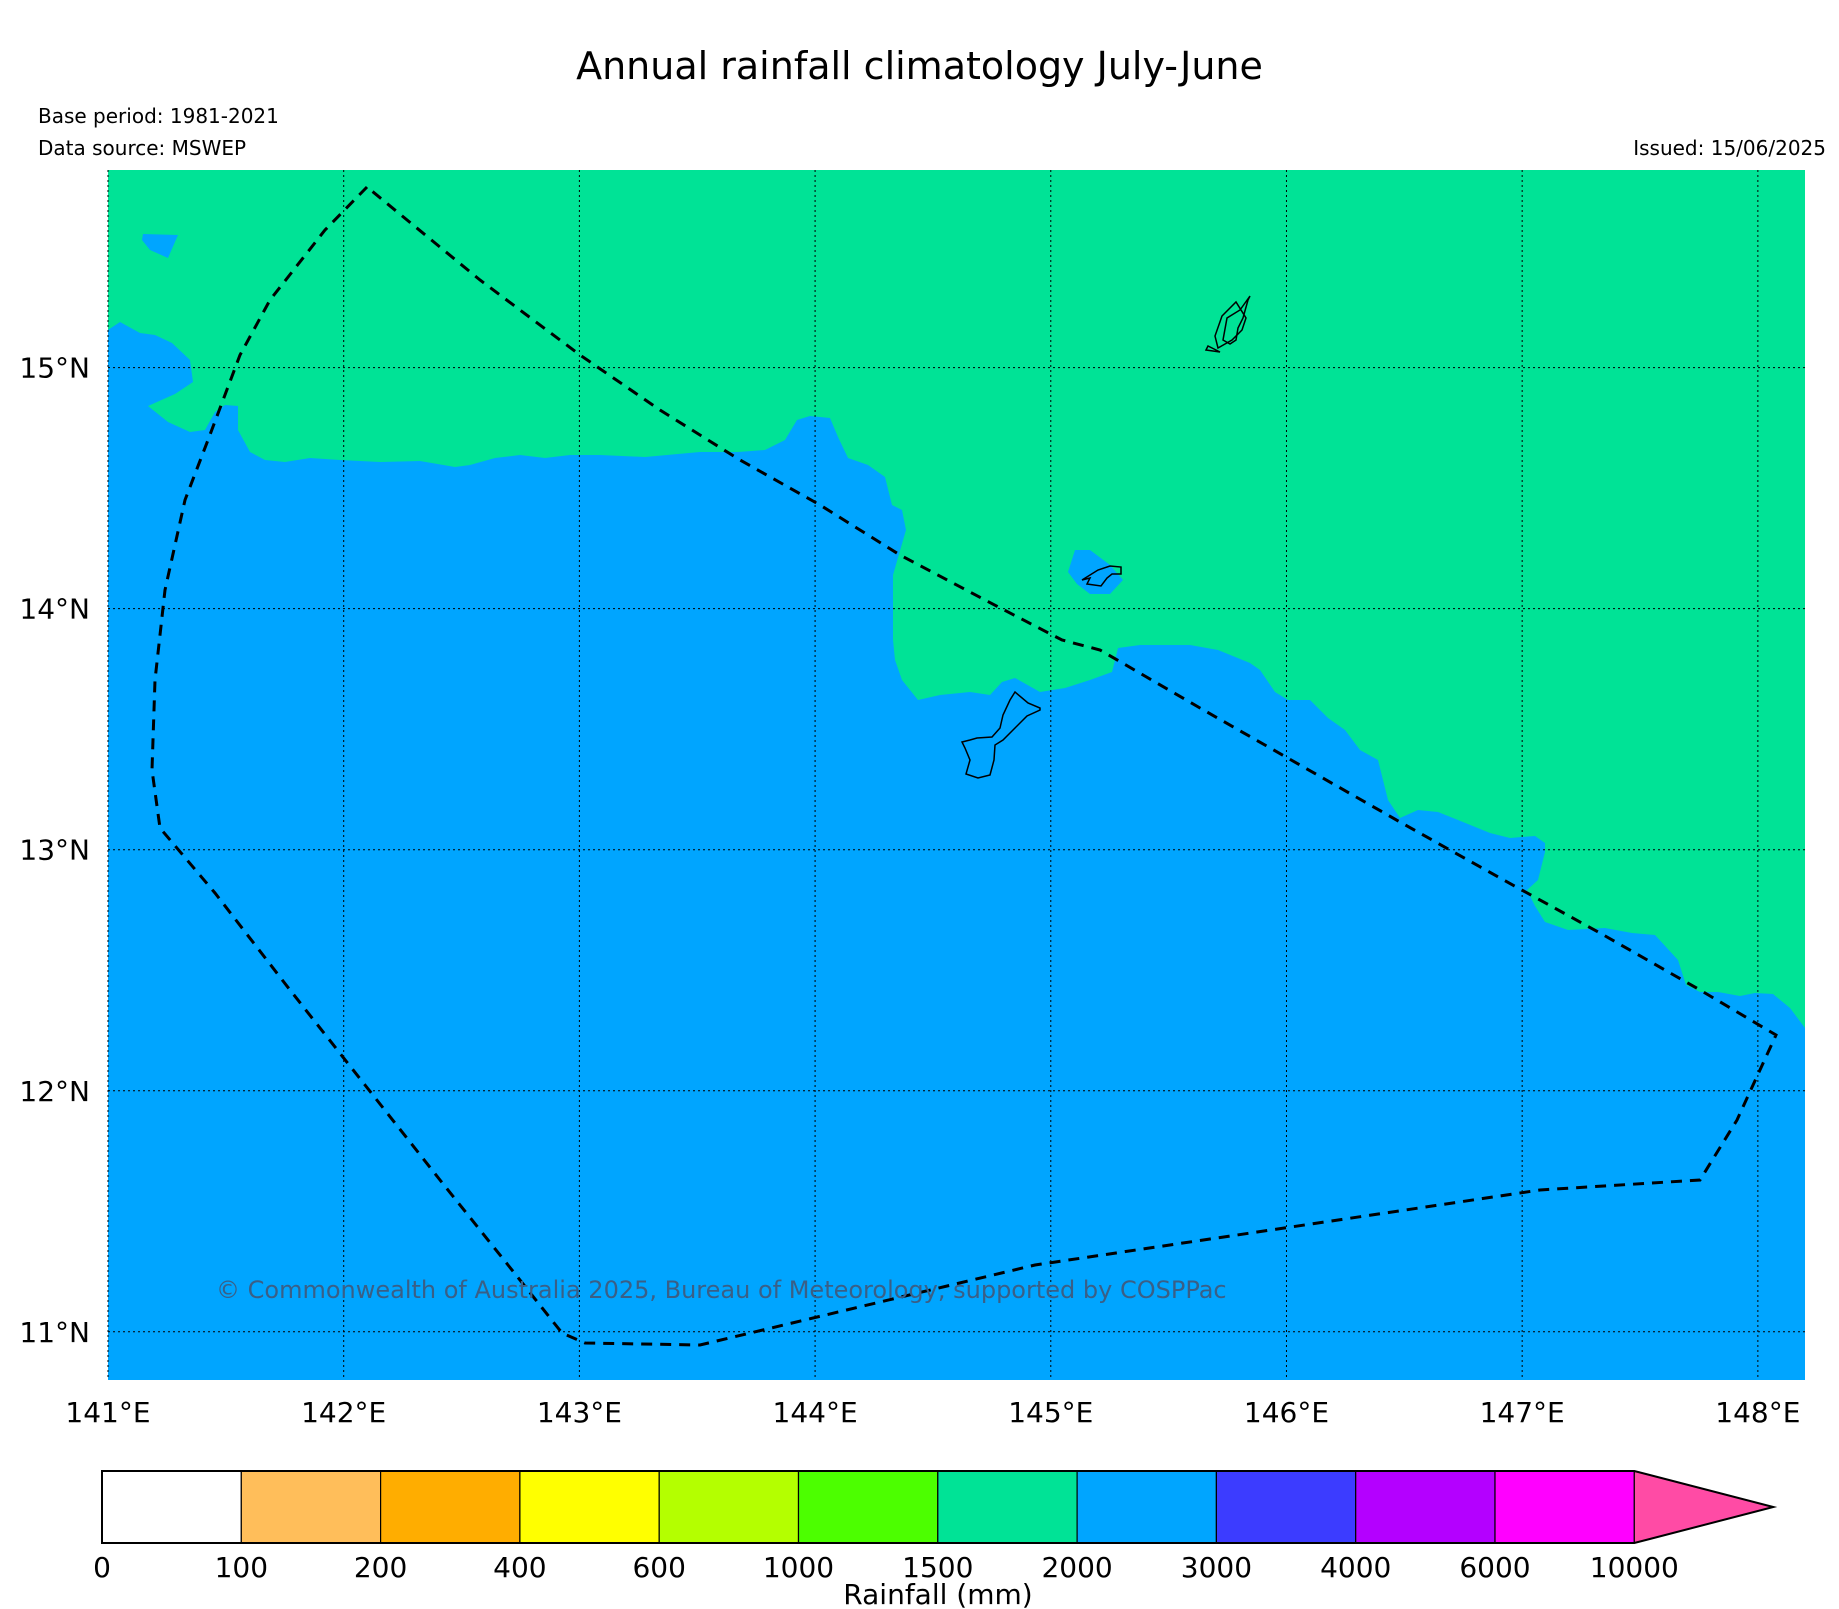  Describe the element at coordinates (1757, 1412) in the screenshot. I see `lon-label-148: 148°E` at that location.